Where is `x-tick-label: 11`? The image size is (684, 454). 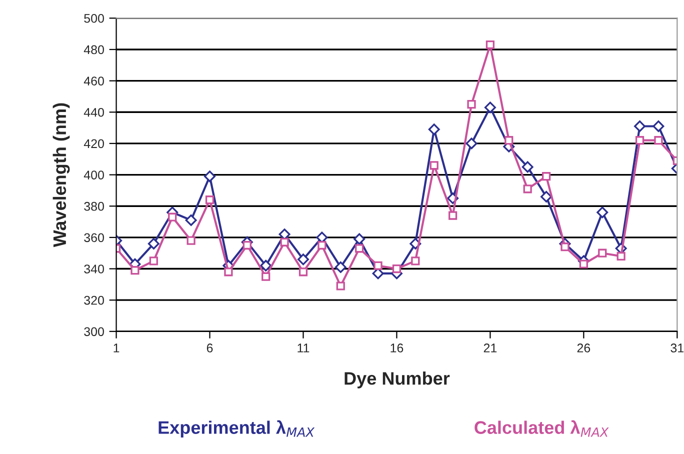
x-tick-label: 11 is located at coordinates (304, 348).